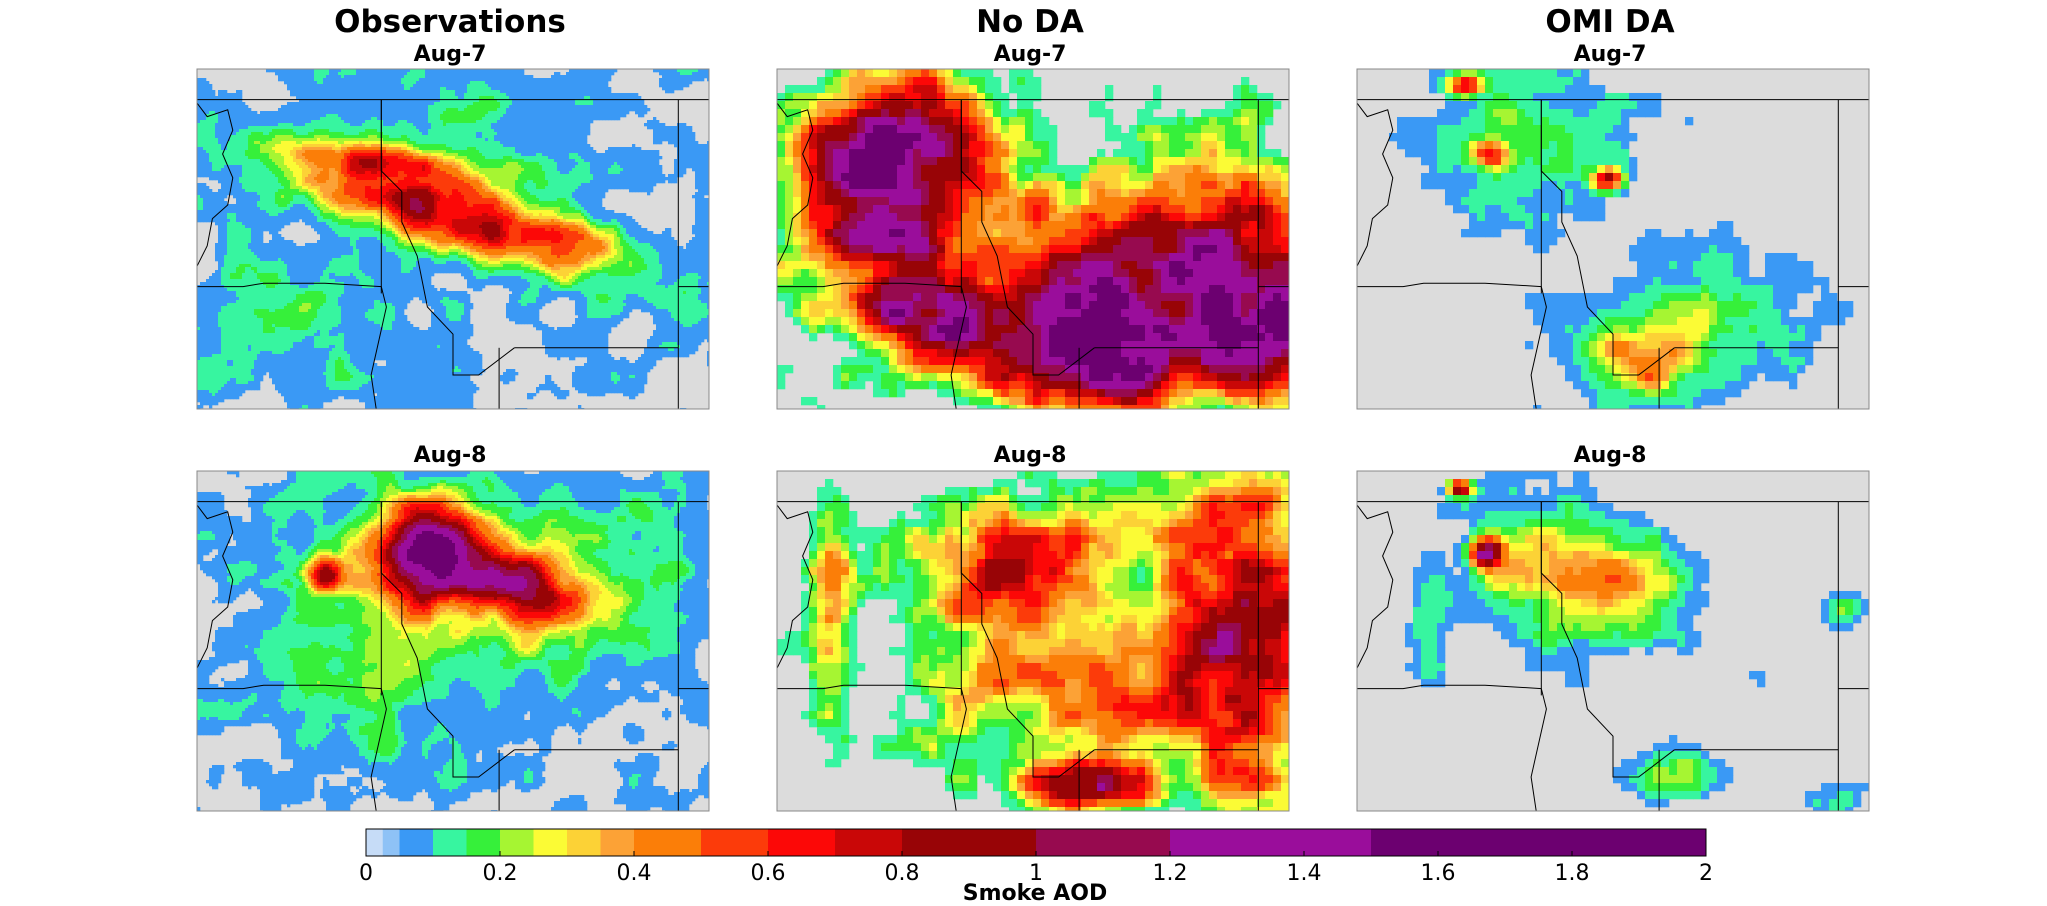  Describe the element at coordinates (902, 873) in the screenshot. I see `colorbar-tick-label: 0.8` at that location.